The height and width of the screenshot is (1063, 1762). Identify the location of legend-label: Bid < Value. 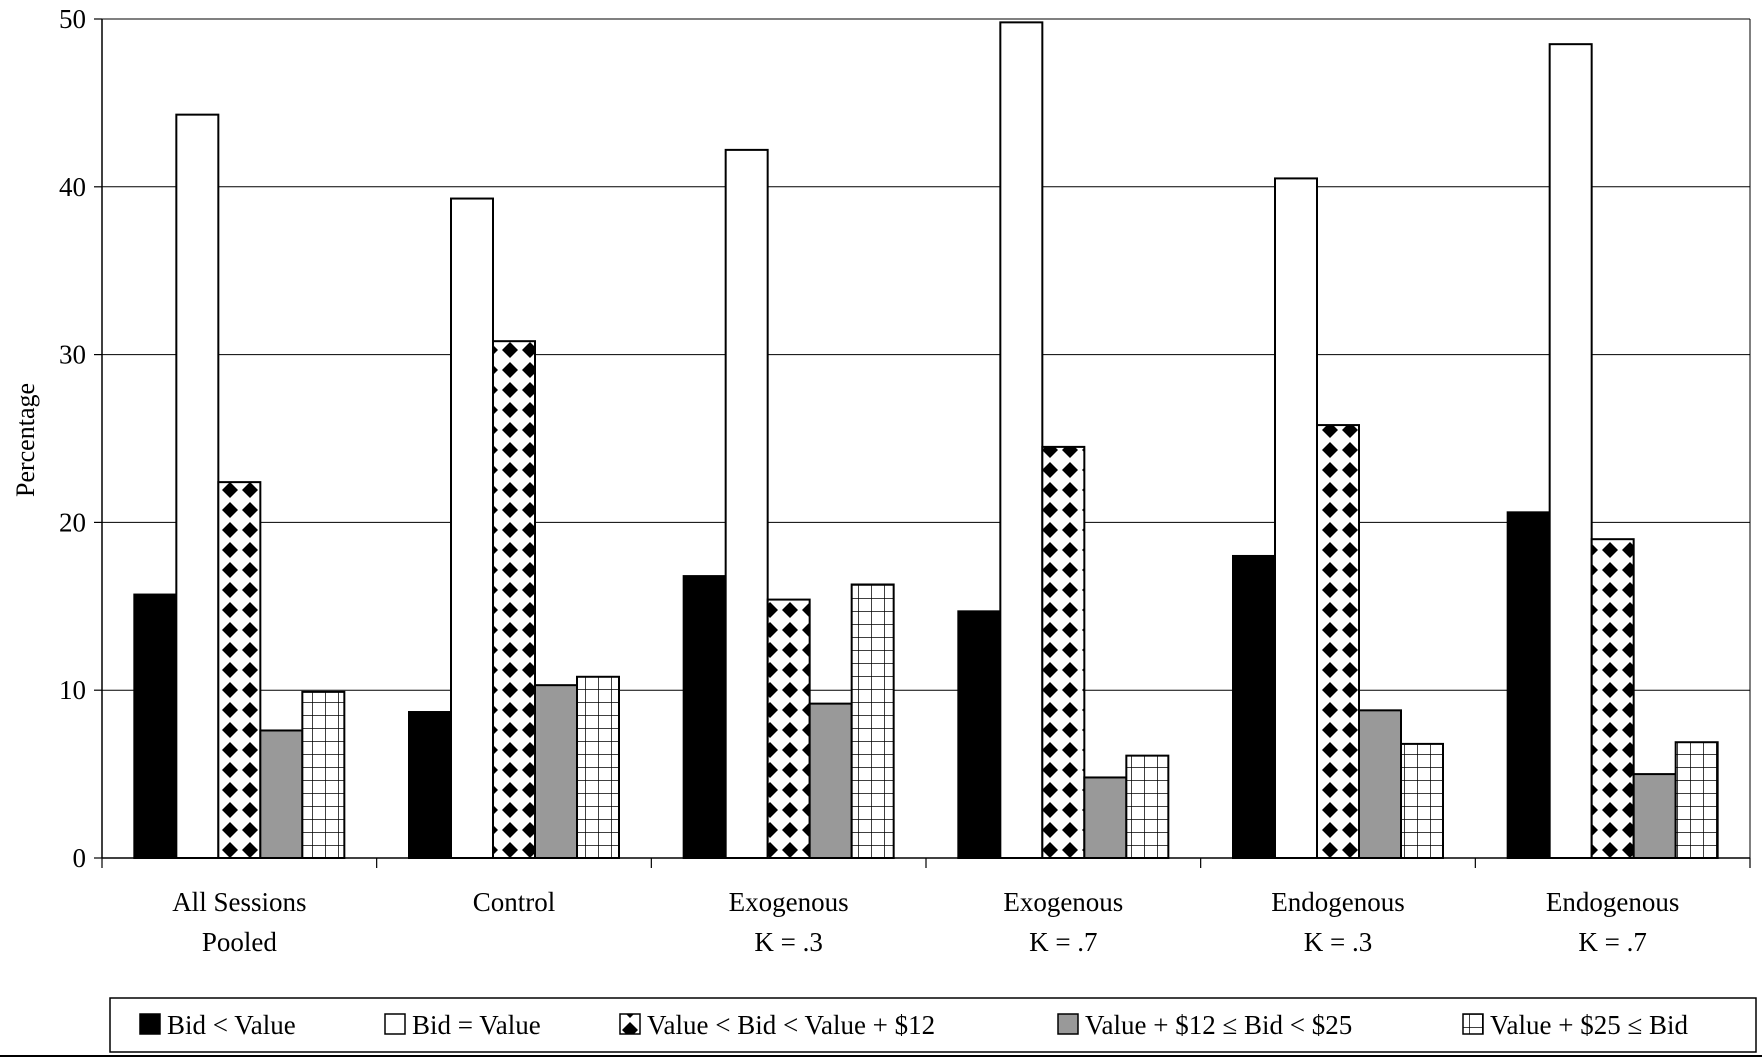
(231, 1025).